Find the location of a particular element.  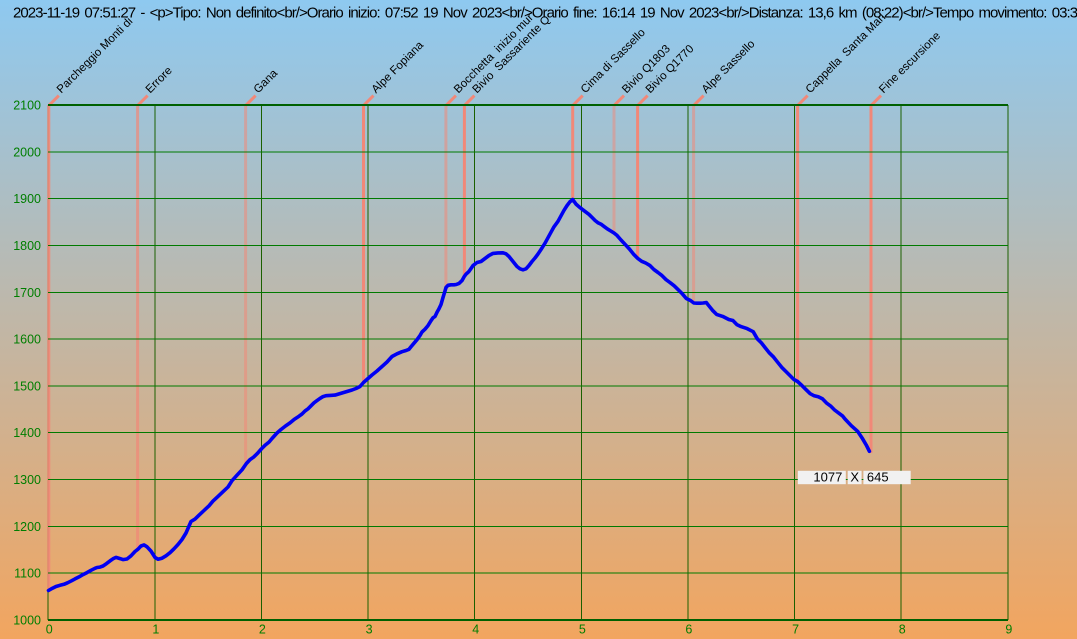

svg-text: 1800 is located at coordinates (27, 246).